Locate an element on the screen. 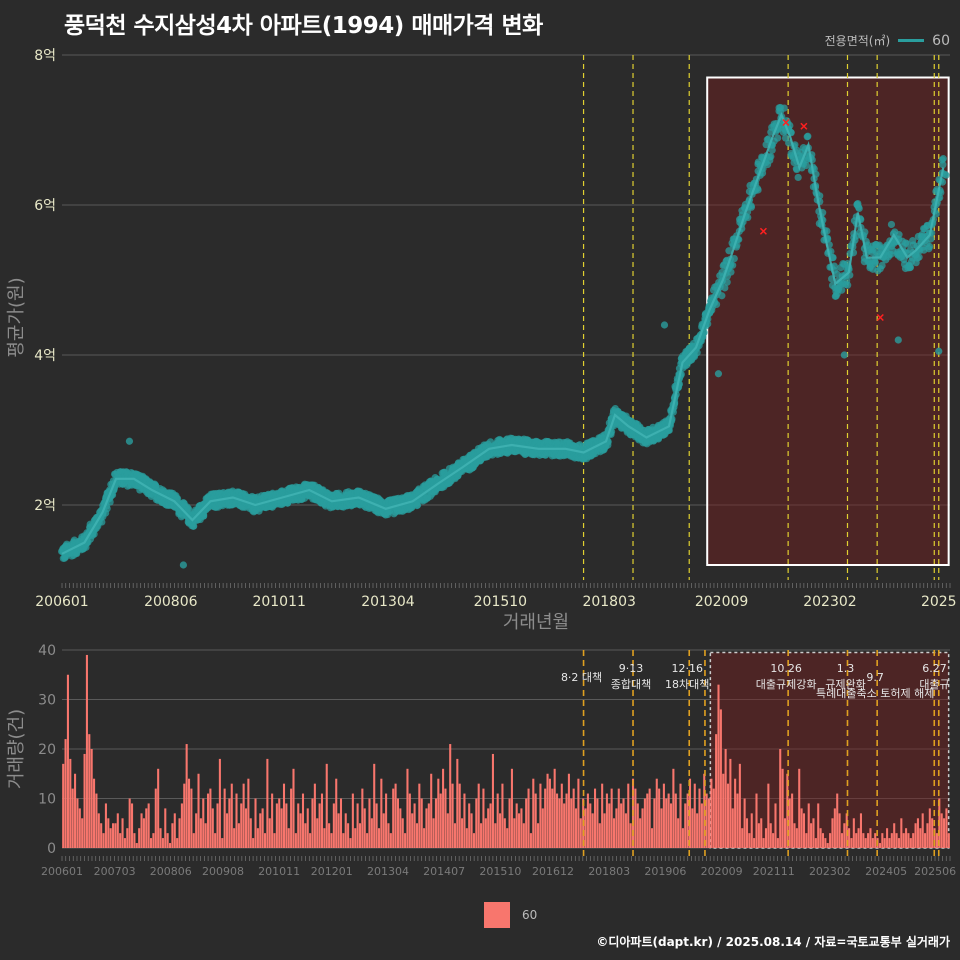 The image size is (960, 960). policy-annotation: 6.27 is located at coordinates (934, 668).